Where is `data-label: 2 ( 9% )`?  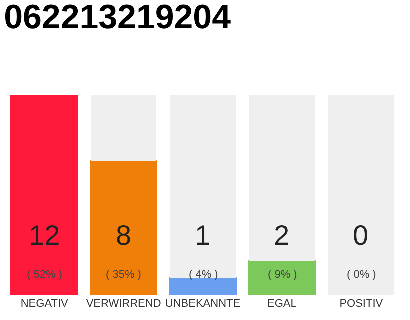 data-label: 2 ( 9% ) is located at coordinates (283, 250).